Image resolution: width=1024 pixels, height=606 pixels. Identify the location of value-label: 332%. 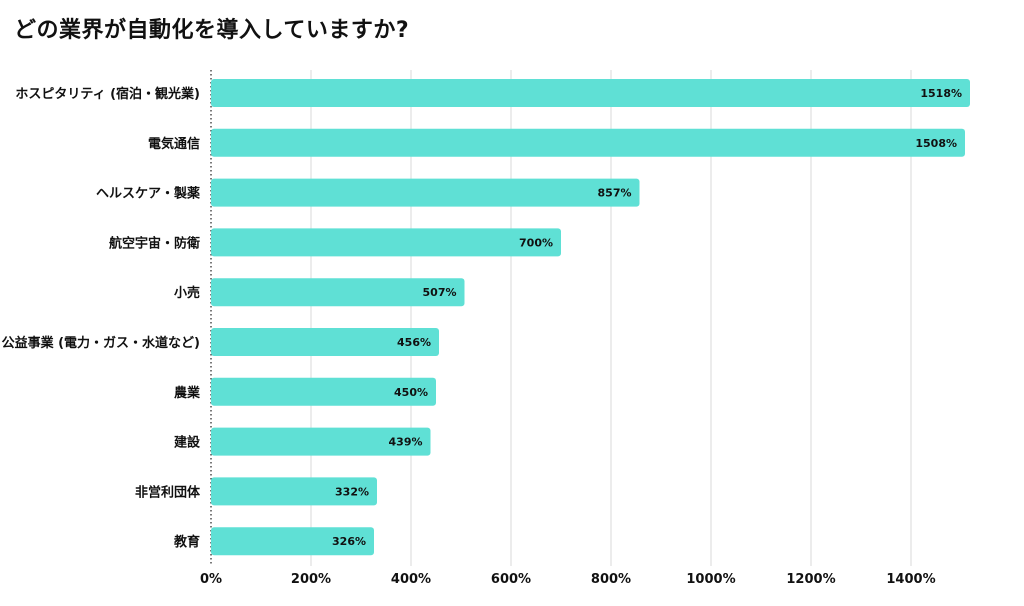
(352, 491).